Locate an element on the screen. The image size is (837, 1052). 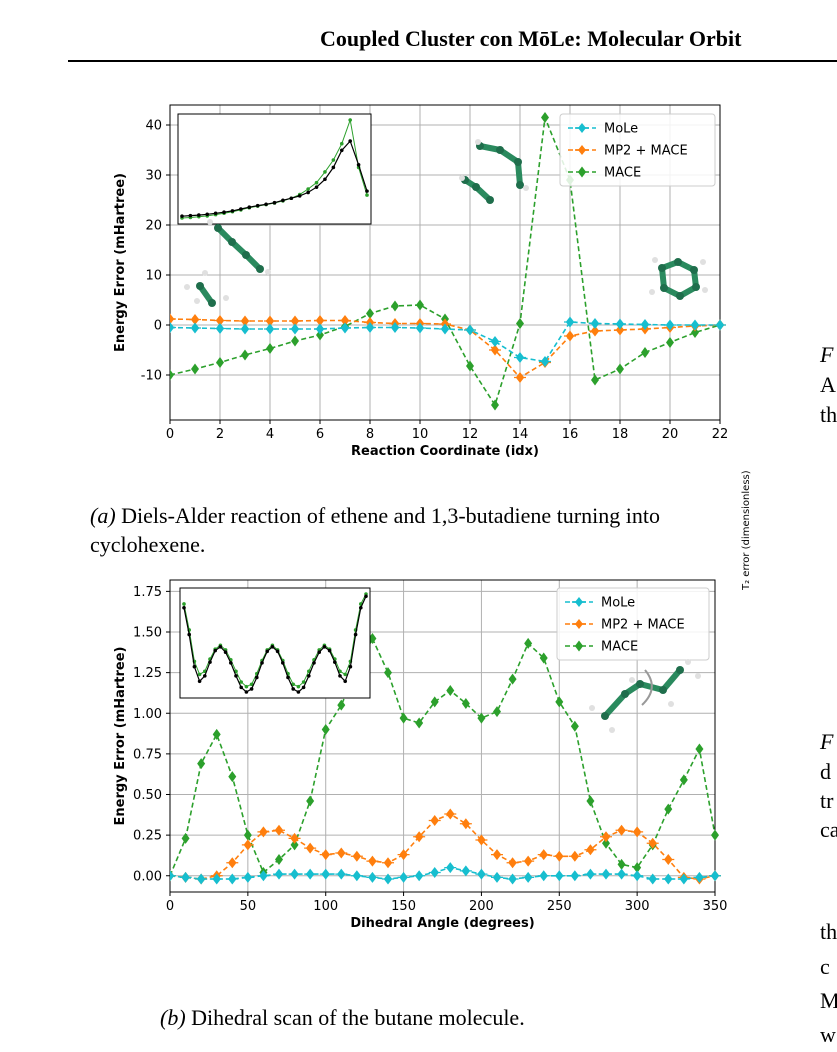
y-tick-label: -10 is located at coordinates (151, 376).